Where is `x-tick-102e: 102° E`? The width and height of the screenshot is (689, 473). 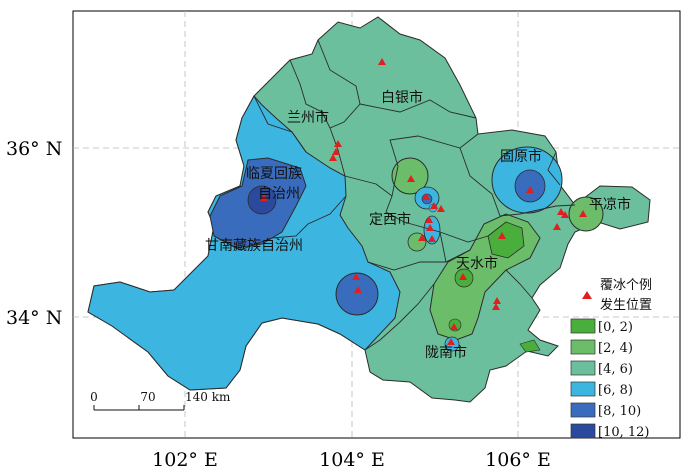 x-tick-102e: 102° E is located at coordinates (185, 460).